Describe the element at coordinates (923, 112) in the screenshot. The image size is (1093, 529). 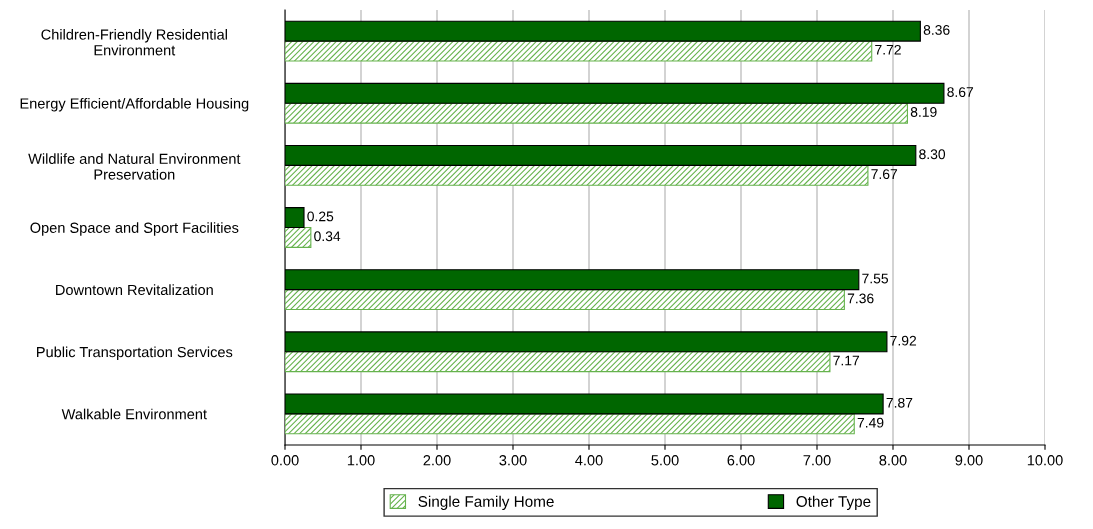
I see `data-label: 8.19` at that location.